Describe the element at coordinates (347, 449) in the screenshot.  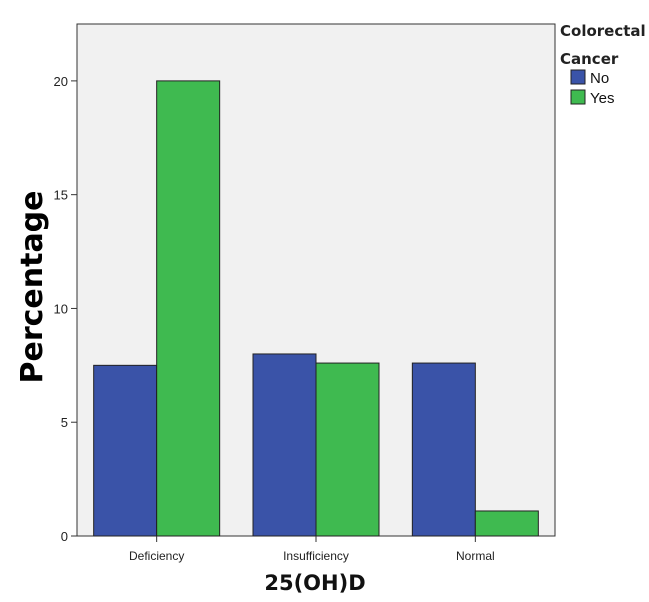
I see `bar-yes-insufficiency` at that location.